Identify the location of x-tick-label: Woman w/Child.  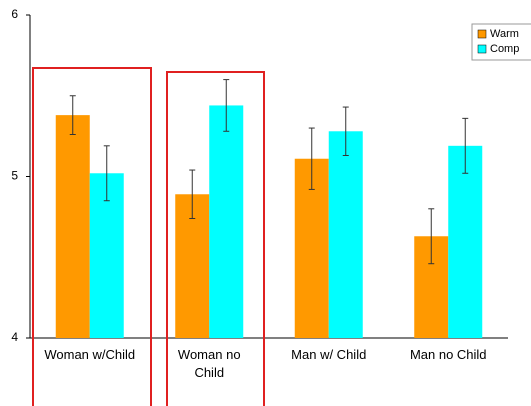
(90, 354).